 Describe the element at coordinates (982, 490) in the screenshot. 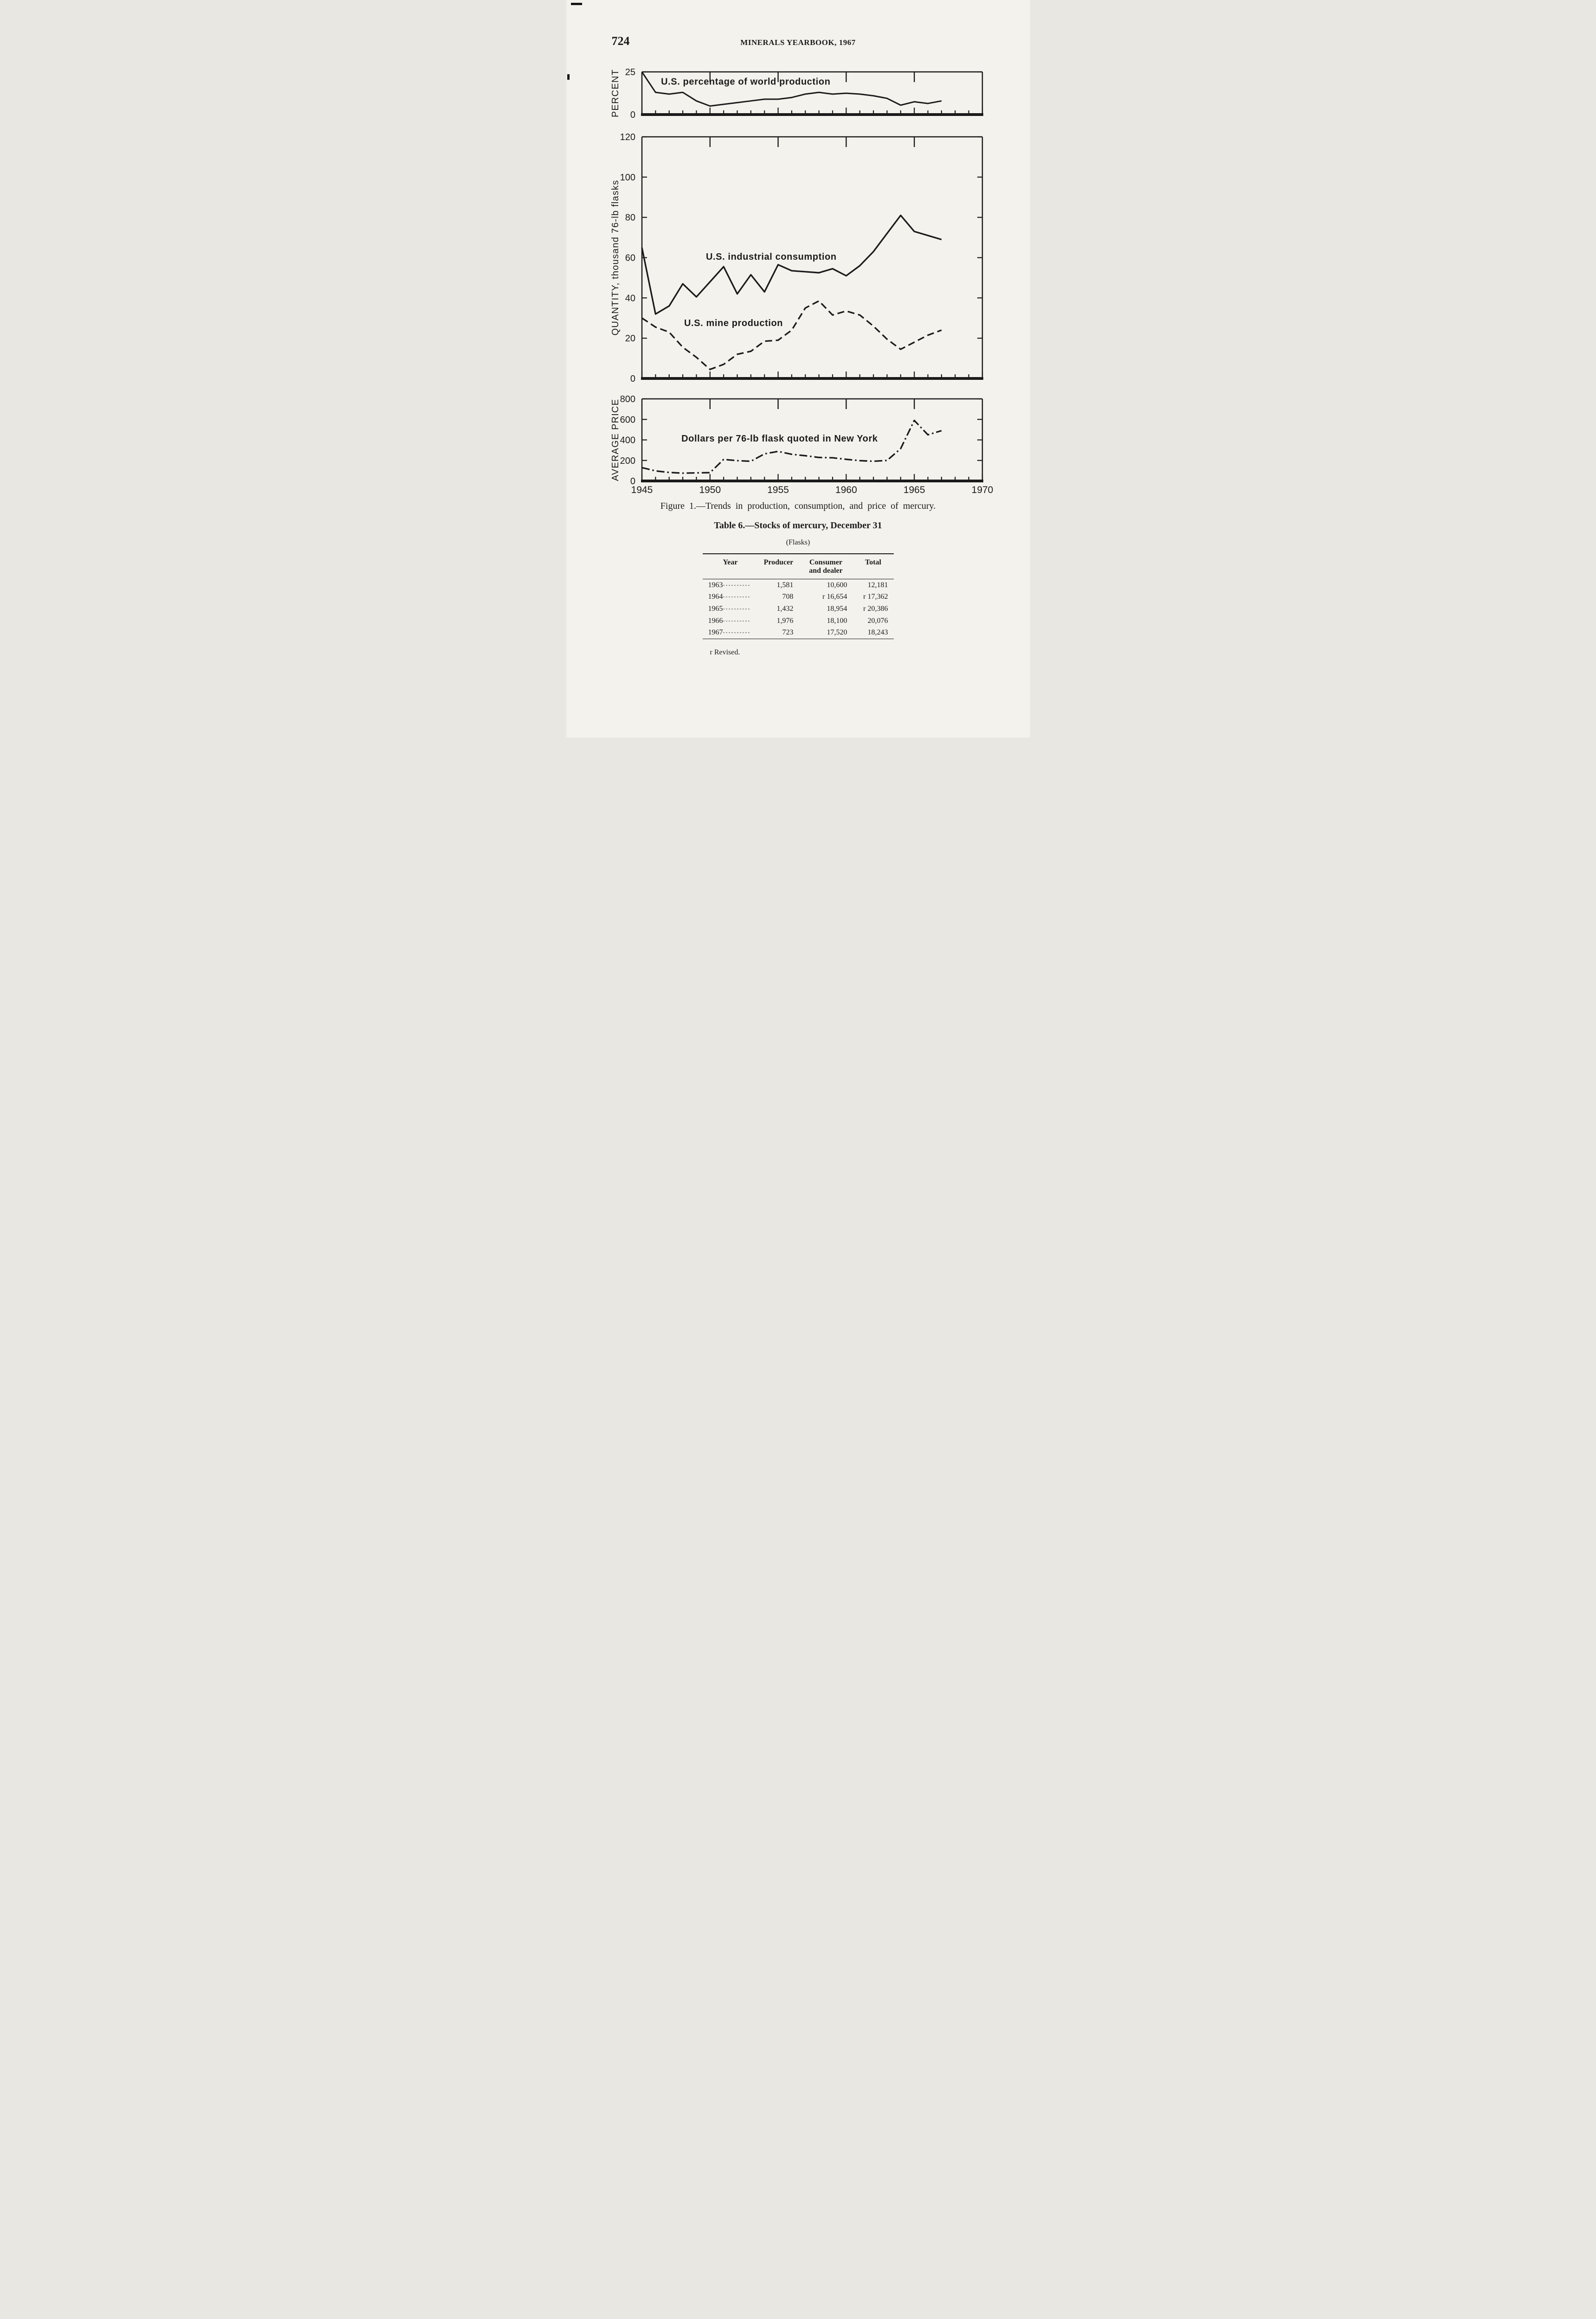

I see `x-tick-label: 1970` at that location.